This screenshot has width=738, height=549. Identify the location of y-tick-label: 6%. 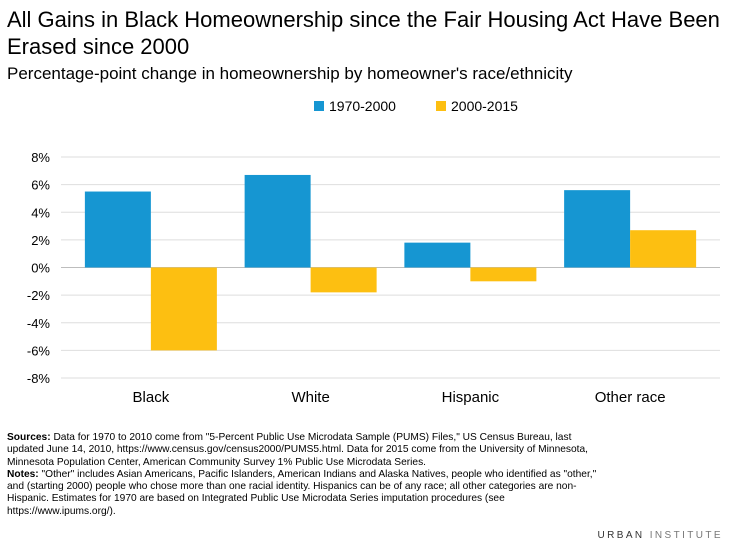
(40, 185).